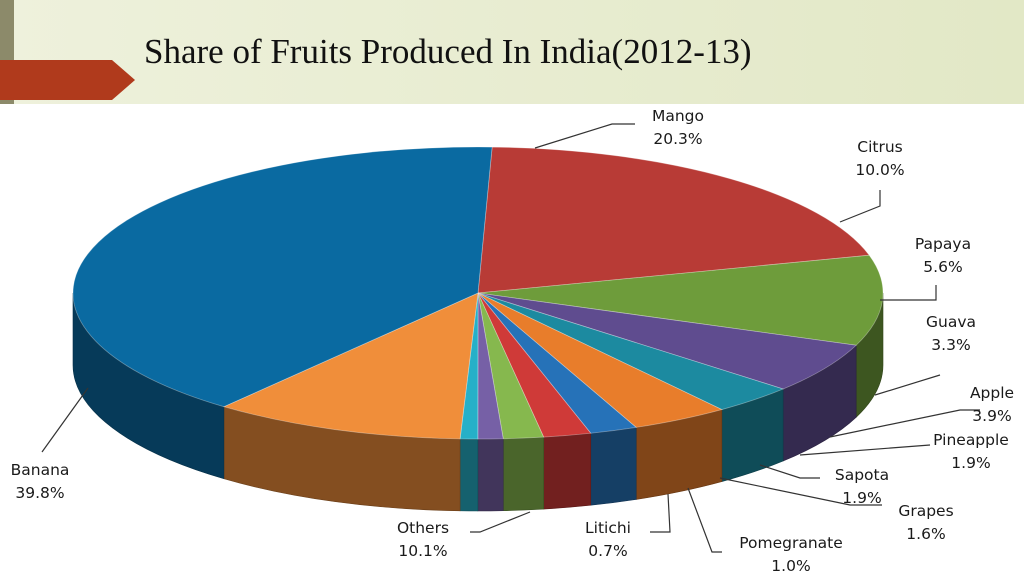 Image resolution: width=1024 pixels, height=576 pixels. Describe the element at coordinates (879, 170) in the screenshot. I see `slice-value-citrus: 10.0%` at that location.